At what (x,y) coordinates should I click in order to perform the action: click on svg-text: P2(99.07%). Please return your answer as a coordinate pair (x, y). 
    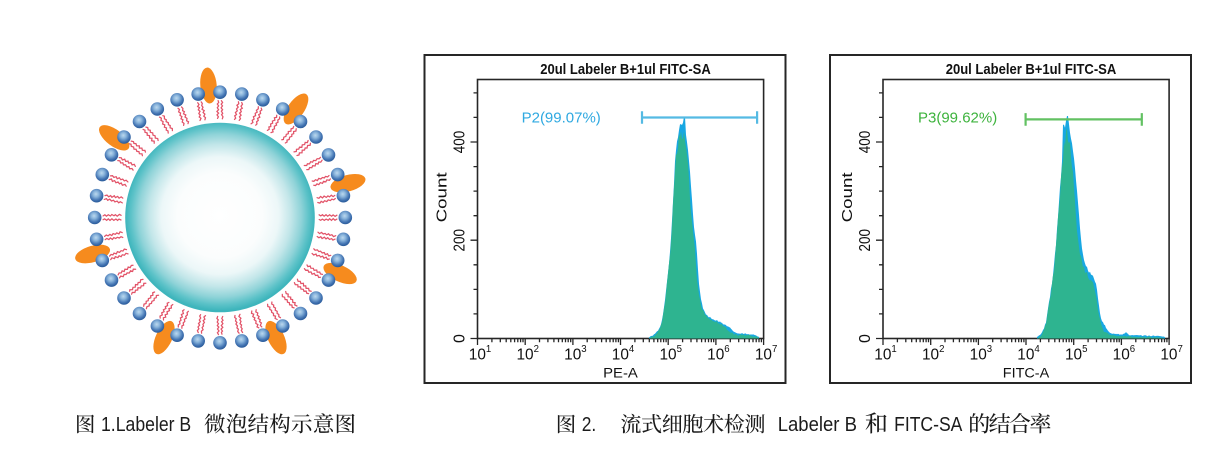
    Looking at the image, I should click on (561, 118).